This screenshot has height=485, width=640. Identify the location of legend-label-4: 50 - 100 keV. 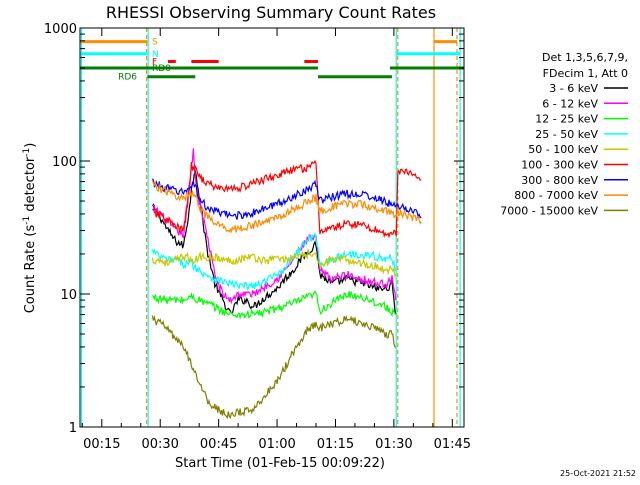
(563, 149).